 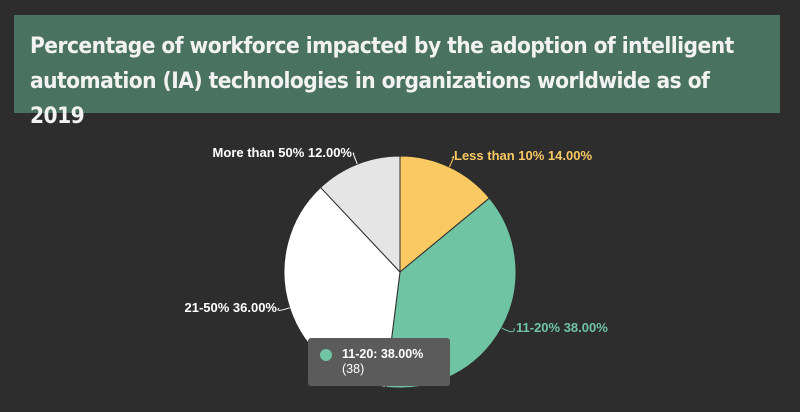 I want to click on slice-label: More than 50% 12.00%, so click(x=283, y=152).